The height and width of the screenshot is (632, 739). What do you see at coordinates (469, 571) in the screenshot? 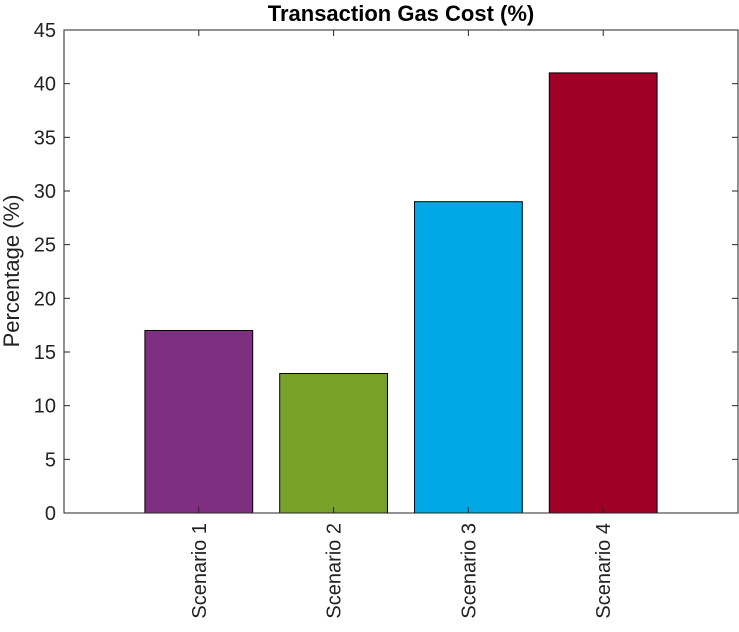
I see `x-tick-label: Scenario 3` at bounding box center [469, 571].